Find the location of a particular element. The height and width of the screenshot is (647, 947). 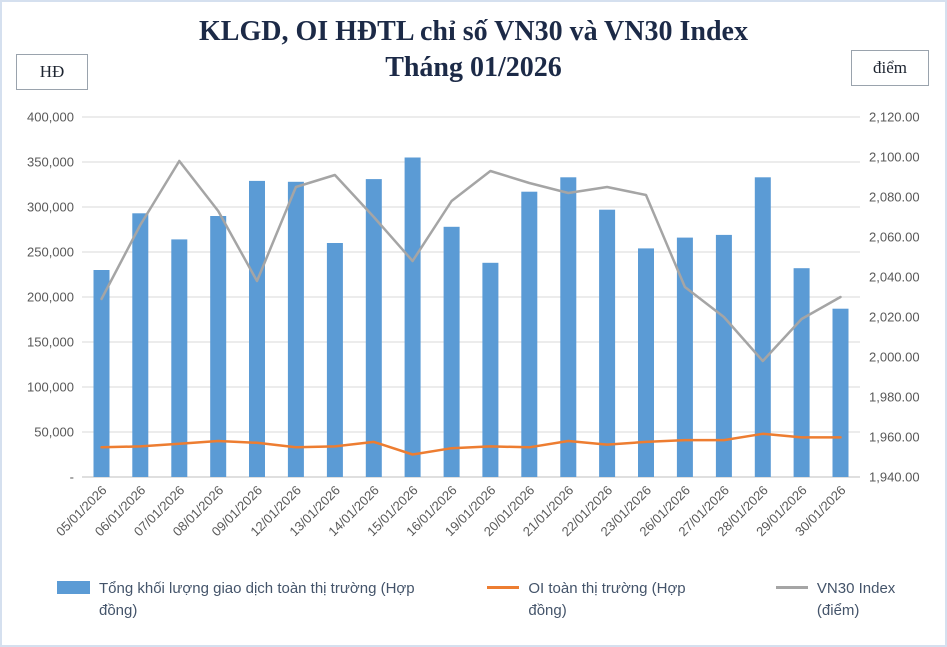

legend-label-vn30: VN30 Index (điểm) is located at coordinates (856, 599).